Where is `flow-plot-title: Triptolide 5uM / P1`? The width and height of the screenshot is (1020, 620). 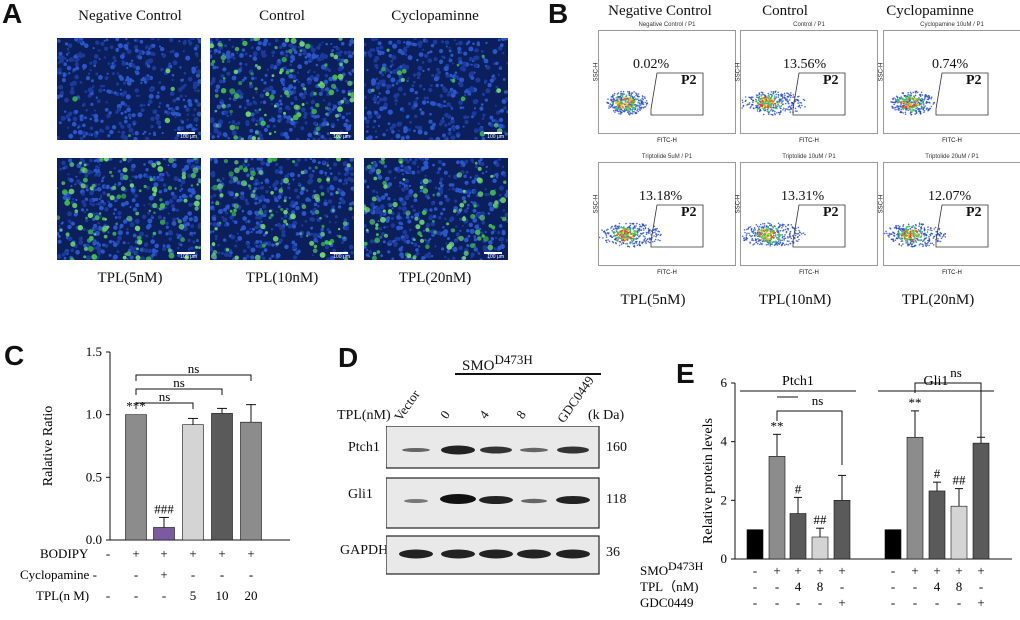
flow-plot-title: Triptolide 5uM / P1 is located at coordinates (667, 157).